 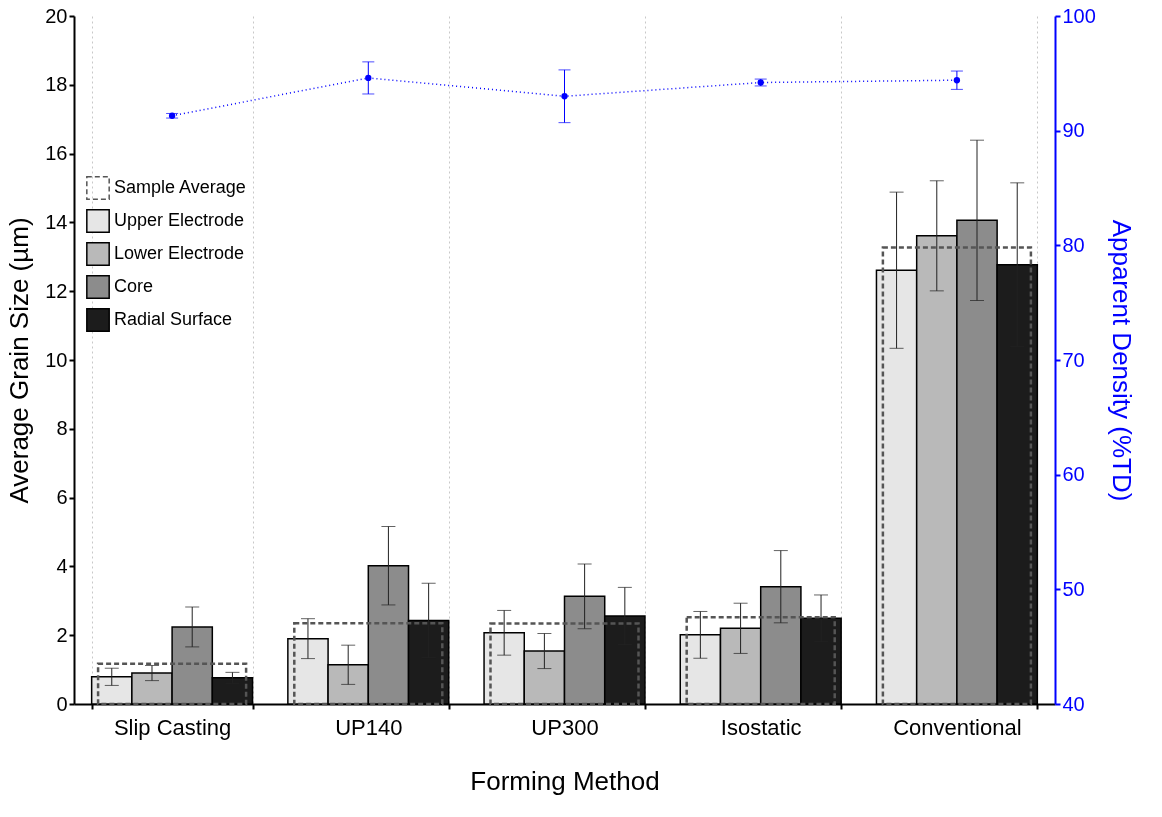 What do you see at coordinates (173, 319) in the screenshot?
I see `legend-label: Radial Surface` at bounding box center [173, 319].